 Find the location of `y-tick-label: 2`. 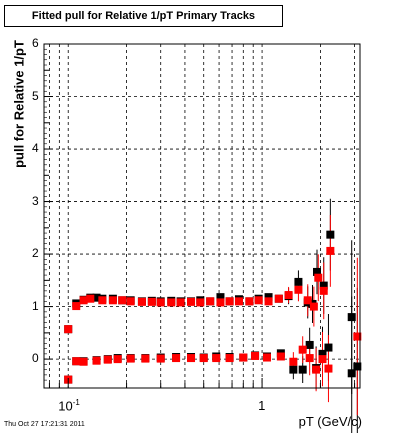

y-tick-label: 2 is located at coordinates (35, 253).